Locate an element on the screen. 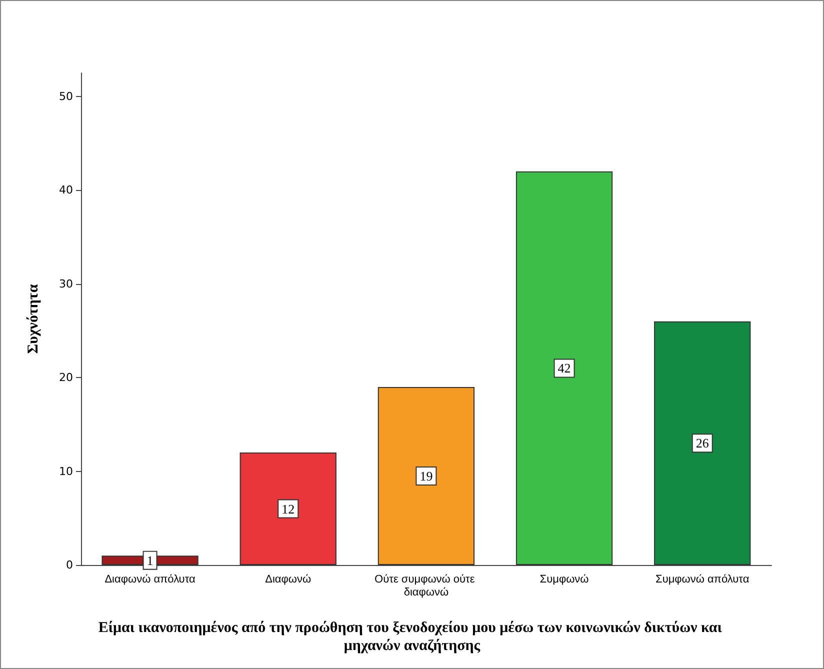  data-label: 42 is located at coordinates (564, 368).